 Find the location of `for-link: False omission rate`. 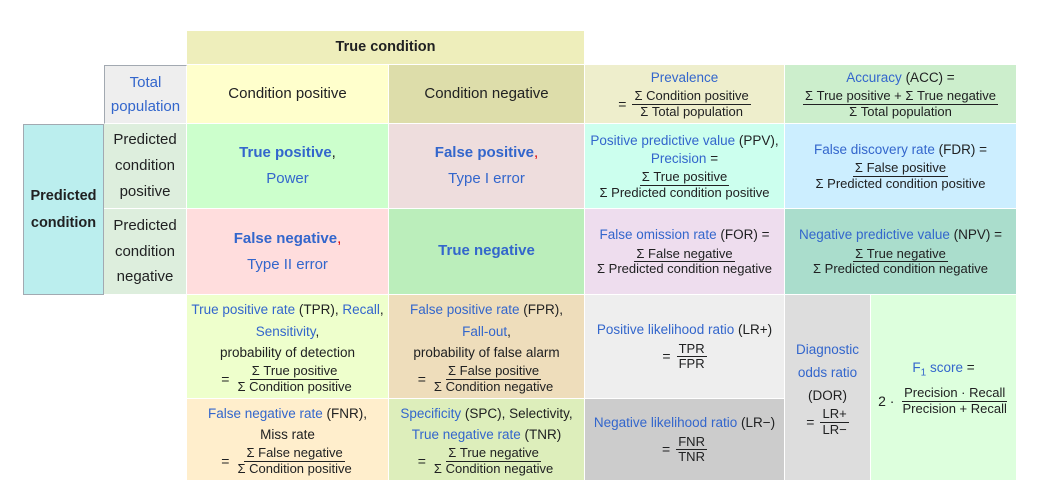

for-link: False omission rate is located at coordinates (658, 235).